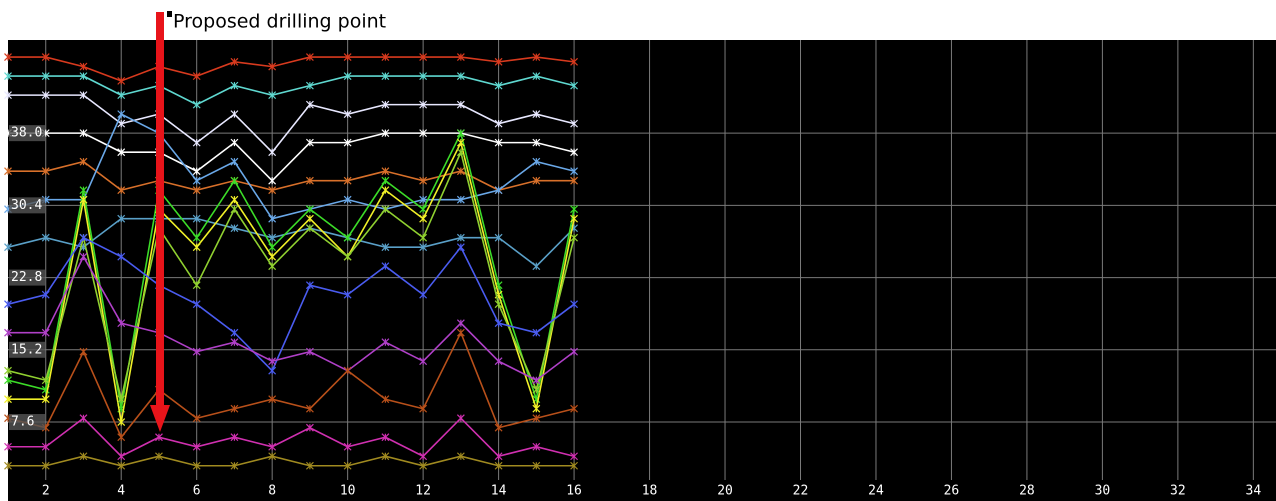  I want to click on x-tick-label: 14, so click(499, 491).